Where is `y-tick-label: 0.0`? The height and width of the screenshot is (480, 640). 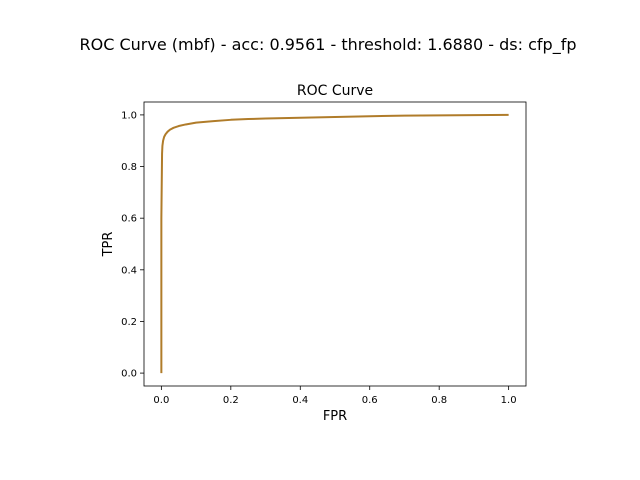 y-tick-label: 0.0 is located at coordinates (129, 374).